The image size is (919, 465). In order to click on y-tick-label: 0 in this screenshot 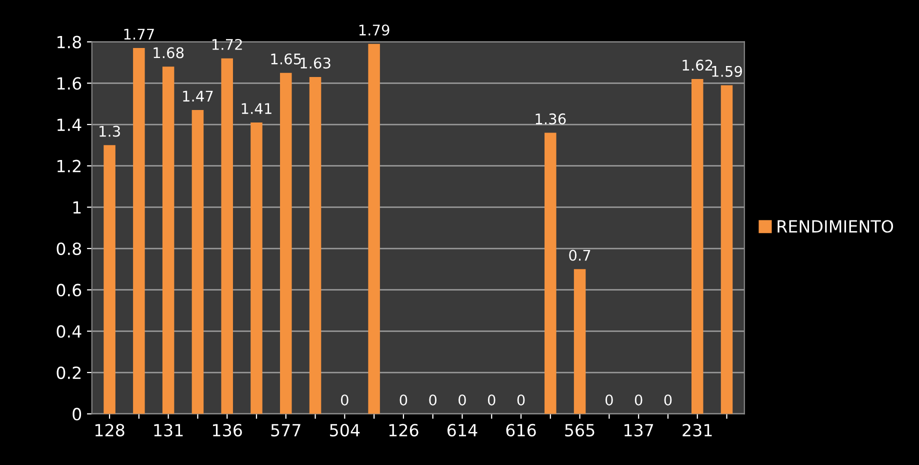, I will do `click(77, 414)`.